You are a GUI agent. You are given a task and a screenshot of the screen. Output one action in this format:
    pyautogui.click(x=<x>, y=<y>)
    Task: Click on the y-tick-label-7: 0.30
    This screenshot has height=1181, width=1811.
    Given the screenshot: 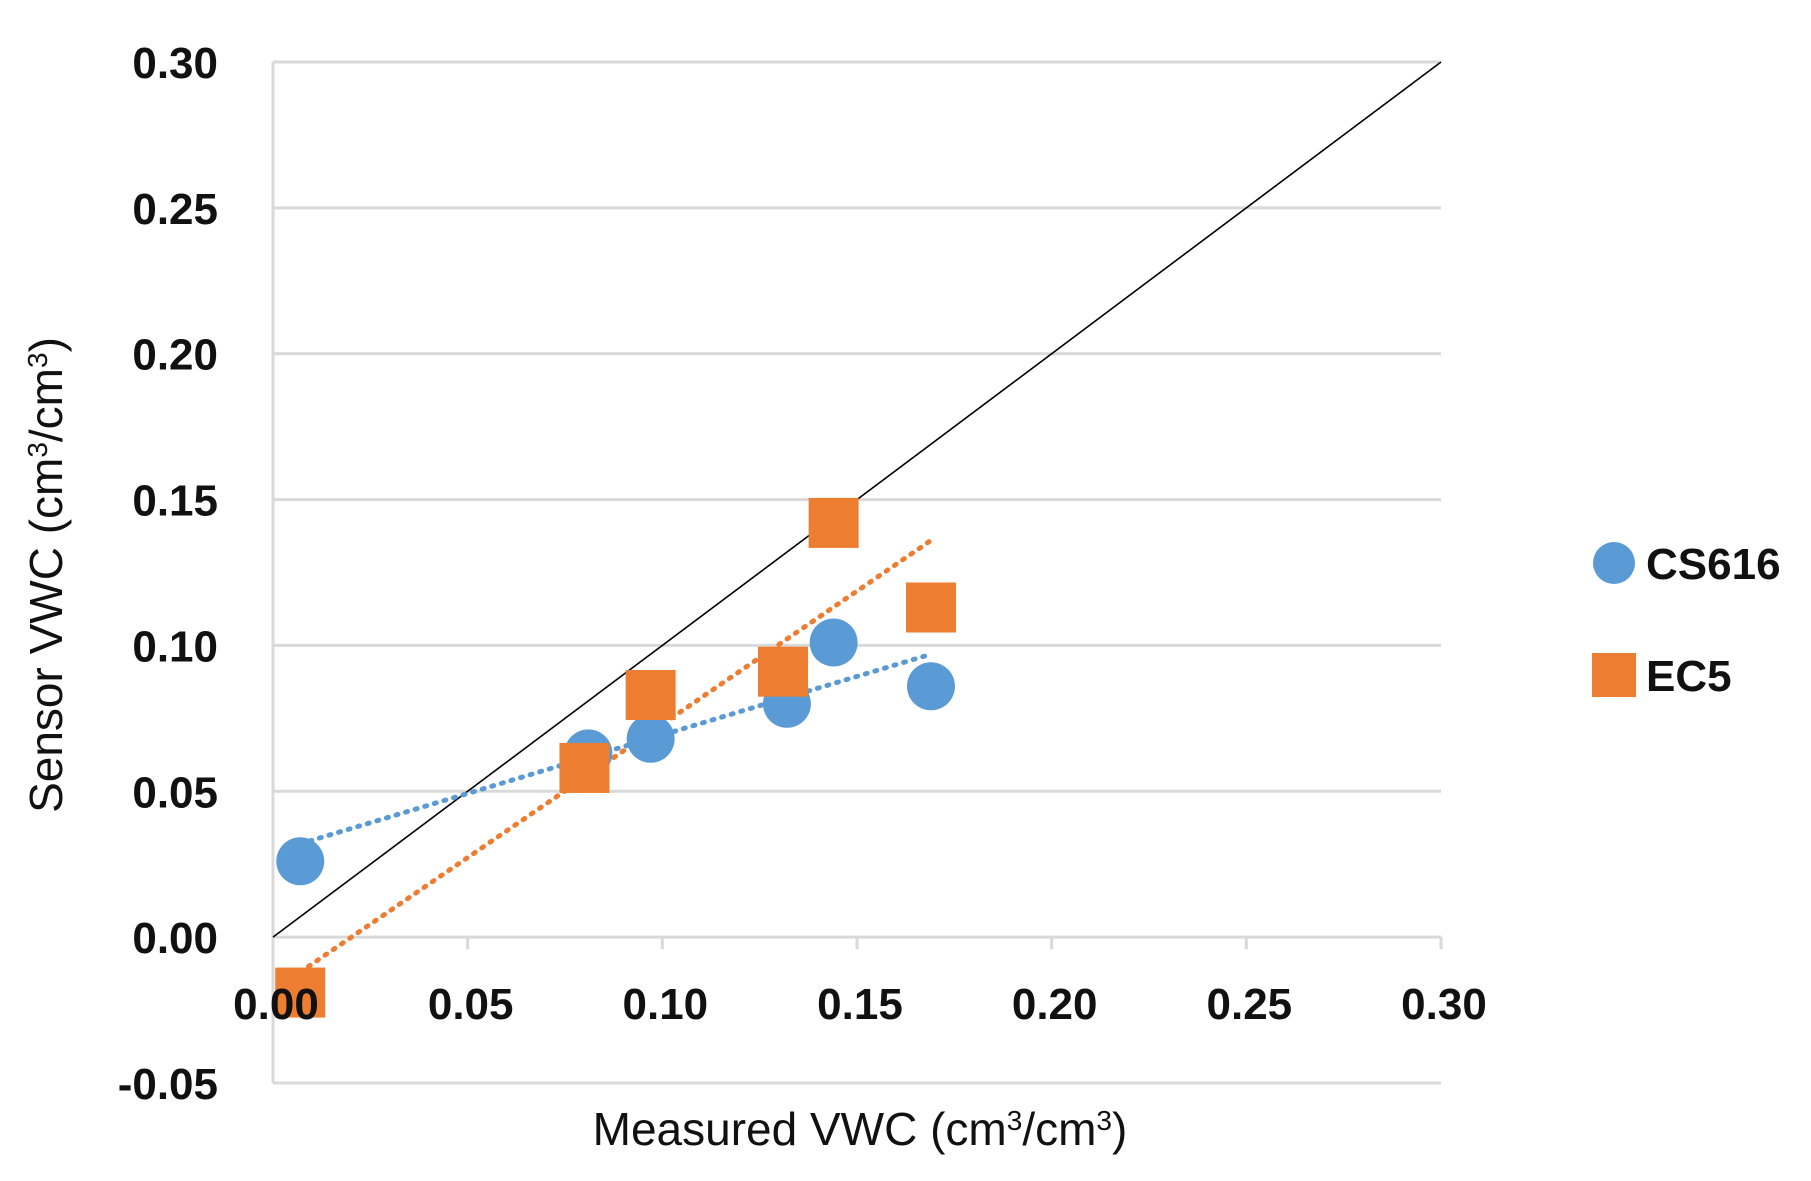 What is the action you would take?
    pyautogui.click(x=175, y=63)
    